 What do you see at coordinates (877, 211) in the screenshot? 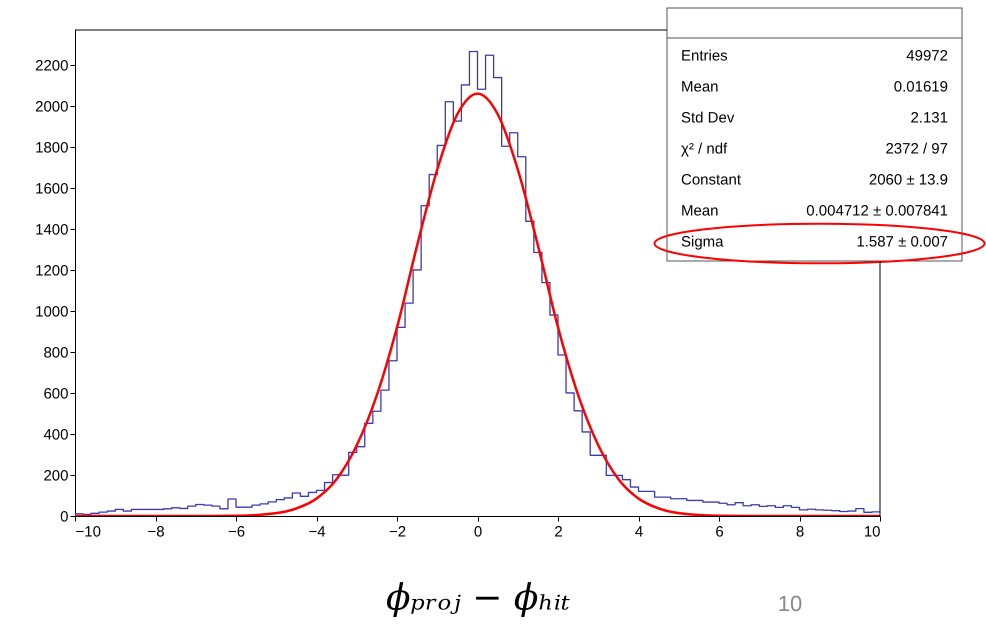
I see `annotation: 0.004712 ± 0.007841` at bounding box center [877, 211].